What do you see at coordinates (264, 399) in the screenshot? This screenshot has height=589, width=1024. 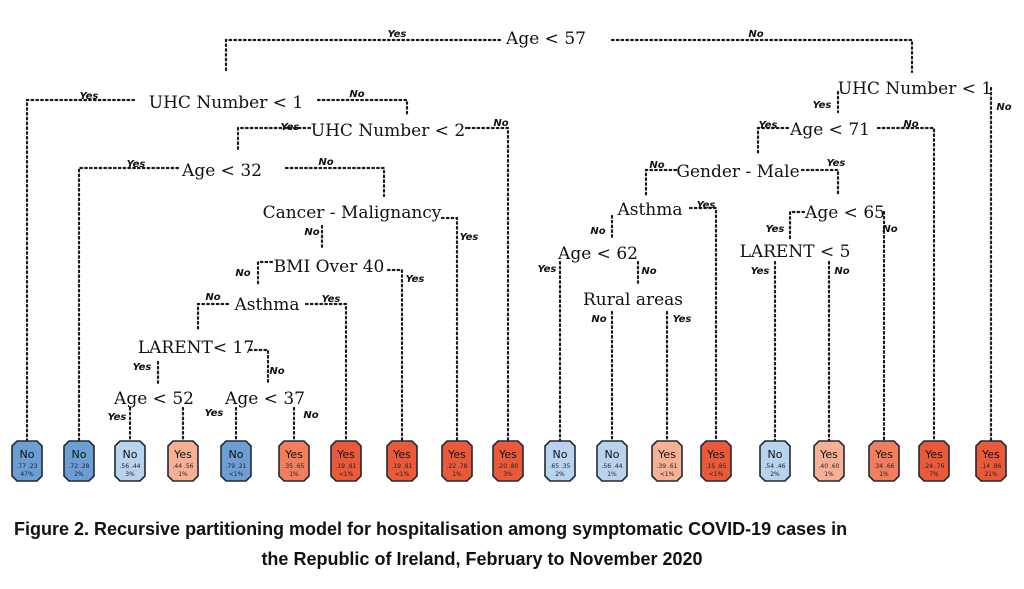 I see `split-age37: Age < 37` at bounding box center [264, 399].